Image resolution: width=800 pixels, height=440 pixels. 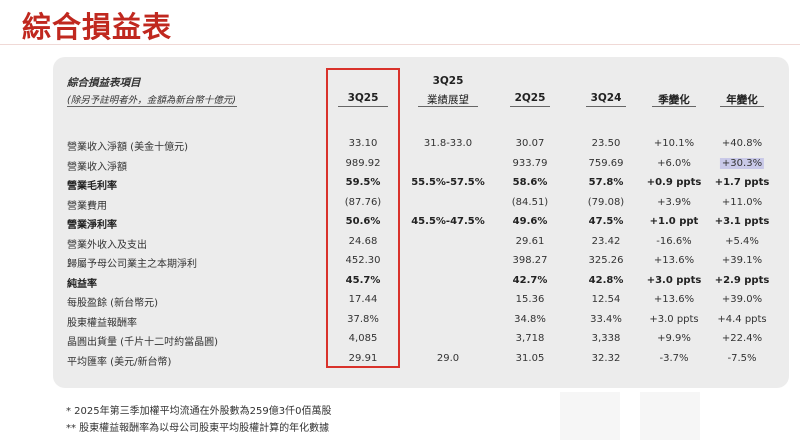 I want to click on table-cell: 12.54, so click(x=606, y=299).